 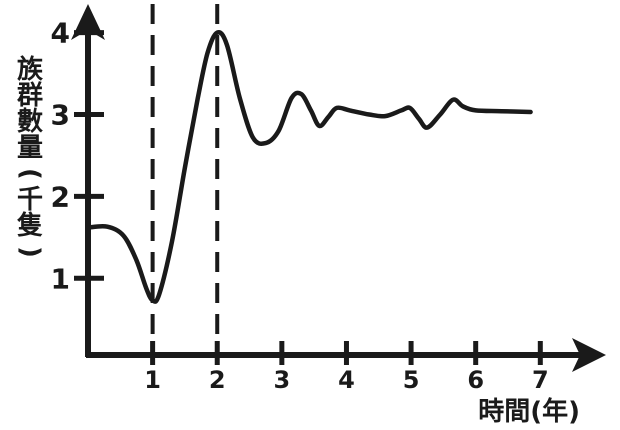 What do you see at coordinates (217, 380) in the screenshot?
I see `x-tick-label: 2` at bounding box center [217, 380].